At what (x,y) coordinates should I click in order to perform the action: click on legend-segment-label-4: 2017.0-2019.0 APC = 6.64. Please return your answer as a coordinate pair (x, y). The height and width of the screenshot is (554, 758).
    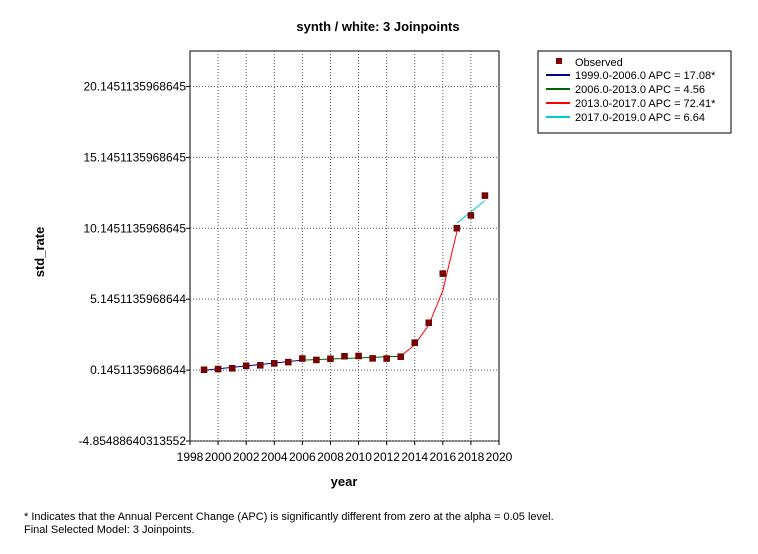
    Looking at the image, I should click on (640, 118).